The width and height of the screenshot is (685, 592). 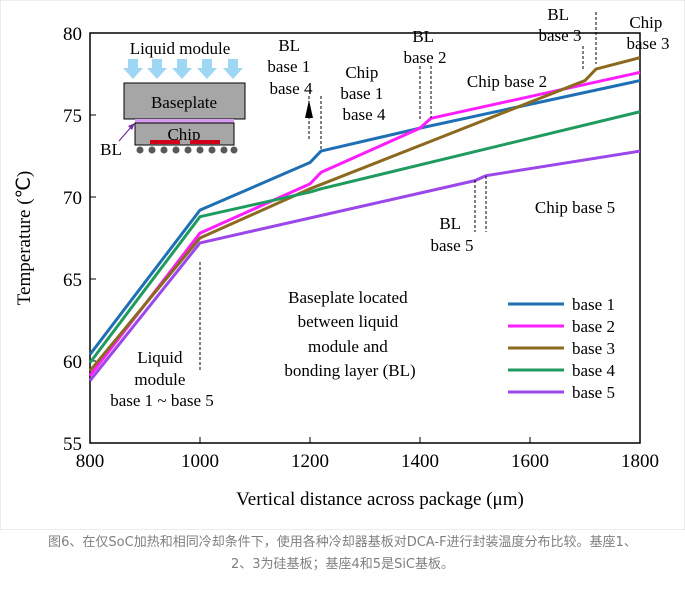 I want to click on x-tick-label: 1400, so click(x=420, y=461).